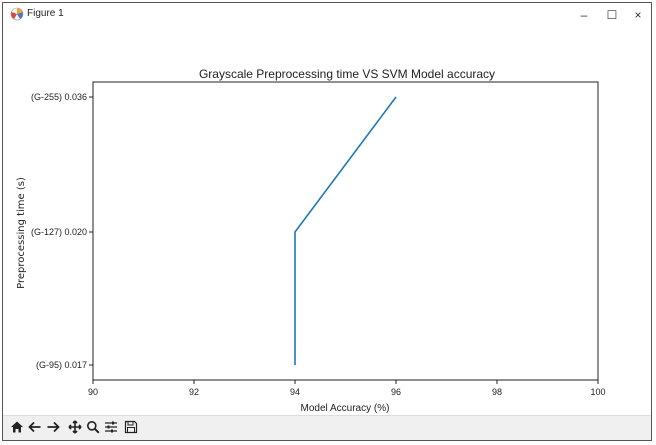 The width and height of the screenshot is (656, 445). What do you see at coordinates (327, 15) in the screenshot?
I see `title-bar: Figure 1 – ☐ ×` at bounding box center [327, 15].